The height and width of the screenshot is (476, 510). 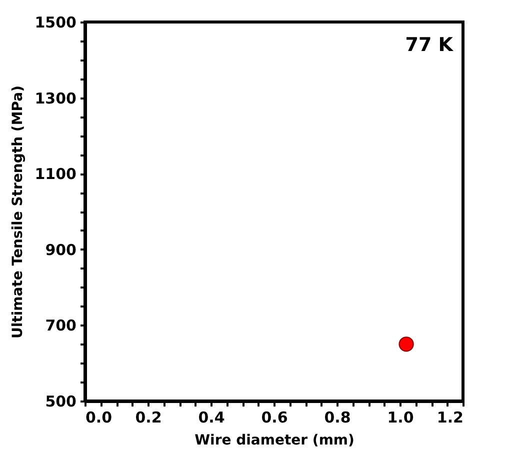 What do you see at coordinates (18, 212) in the screenshot?
I see `y-axis-title: Ultimate Tensile Strength (MPa)` at bounding box center [18, 212].